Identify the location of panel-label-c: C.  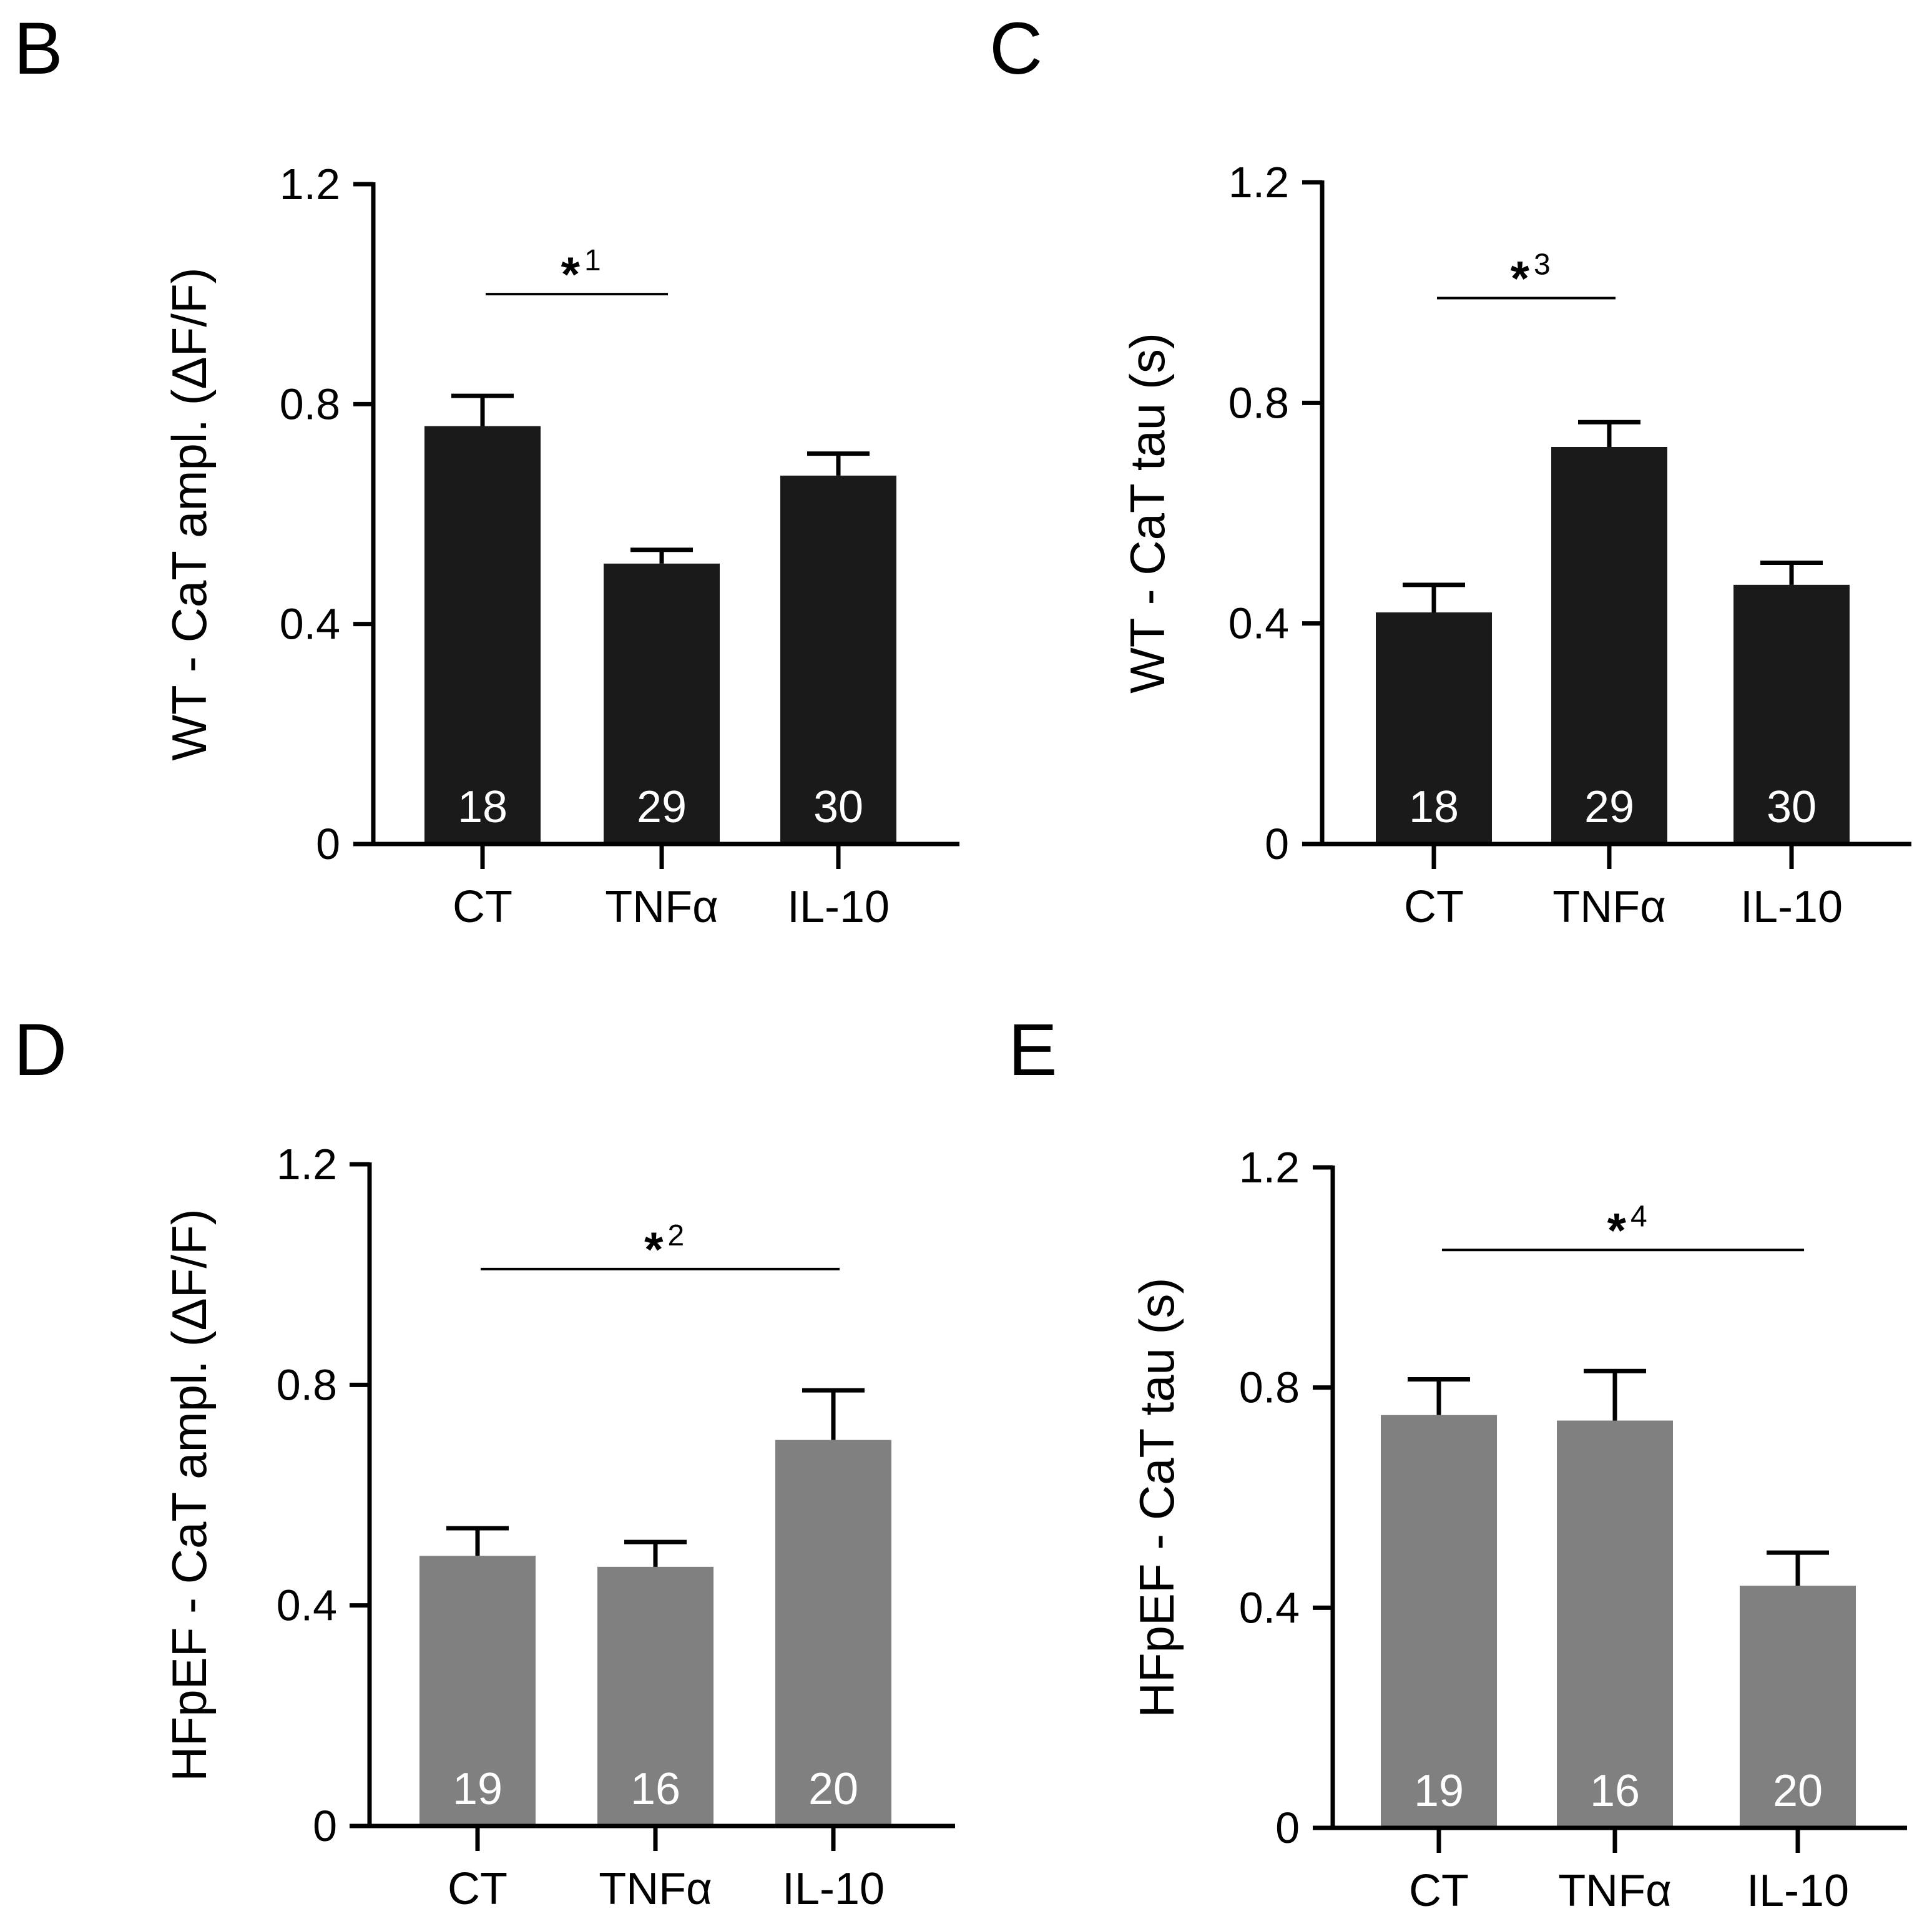
(1016, 48).